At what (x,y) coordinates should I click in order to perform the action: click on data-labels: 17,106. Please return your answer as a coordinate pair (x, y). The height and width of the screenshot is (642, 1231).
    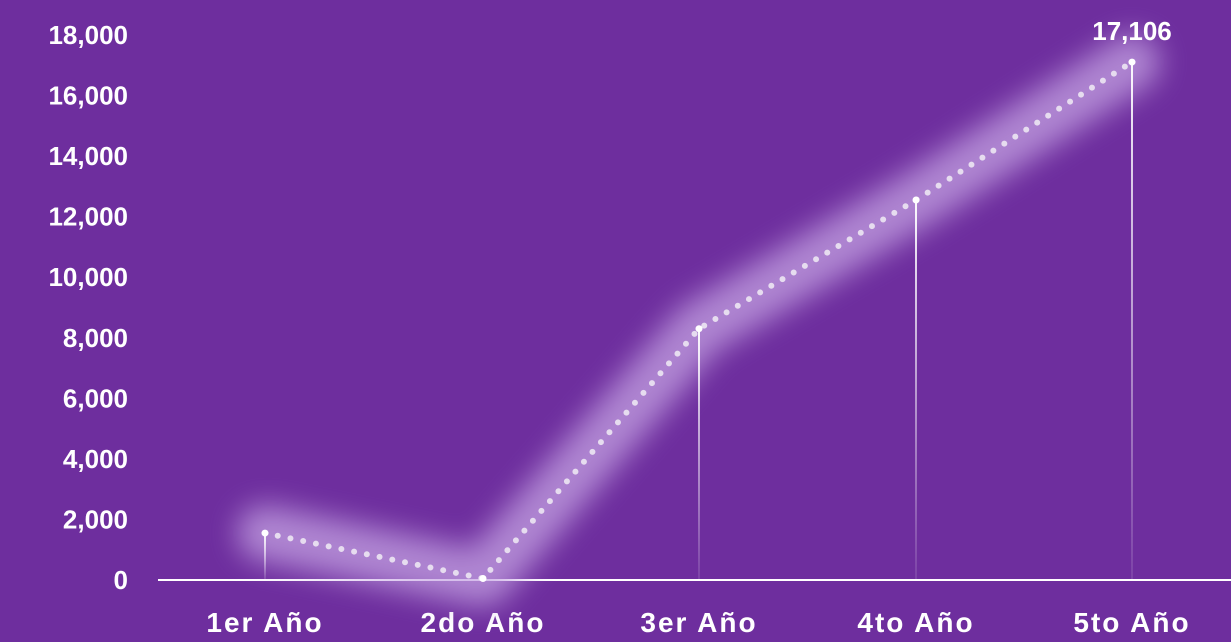
    Looking at the image, I should click on (1132, 31).